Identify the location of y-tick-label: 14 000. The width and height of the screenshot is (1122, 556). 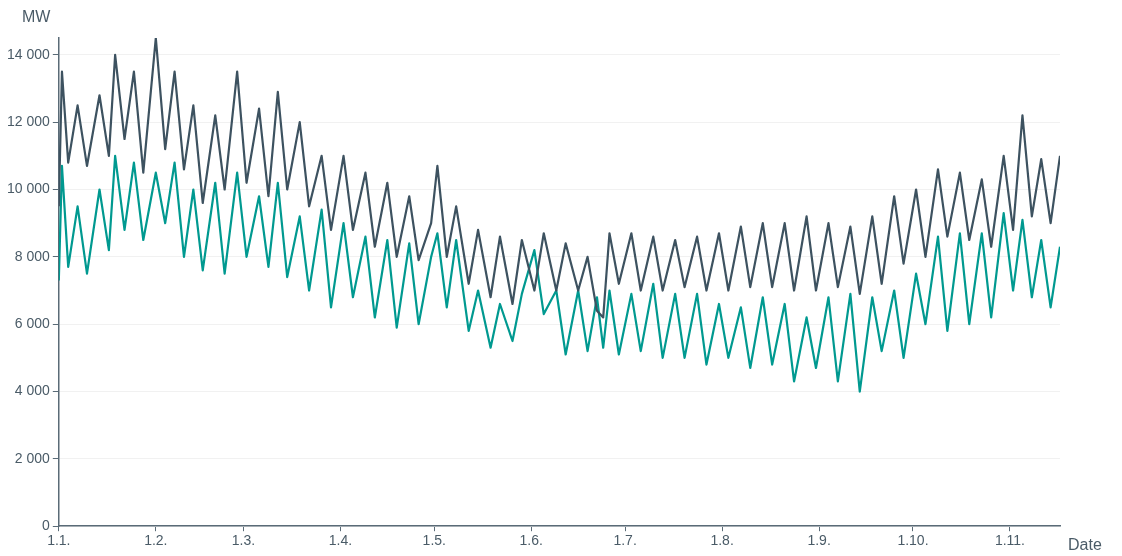
(28, 53).